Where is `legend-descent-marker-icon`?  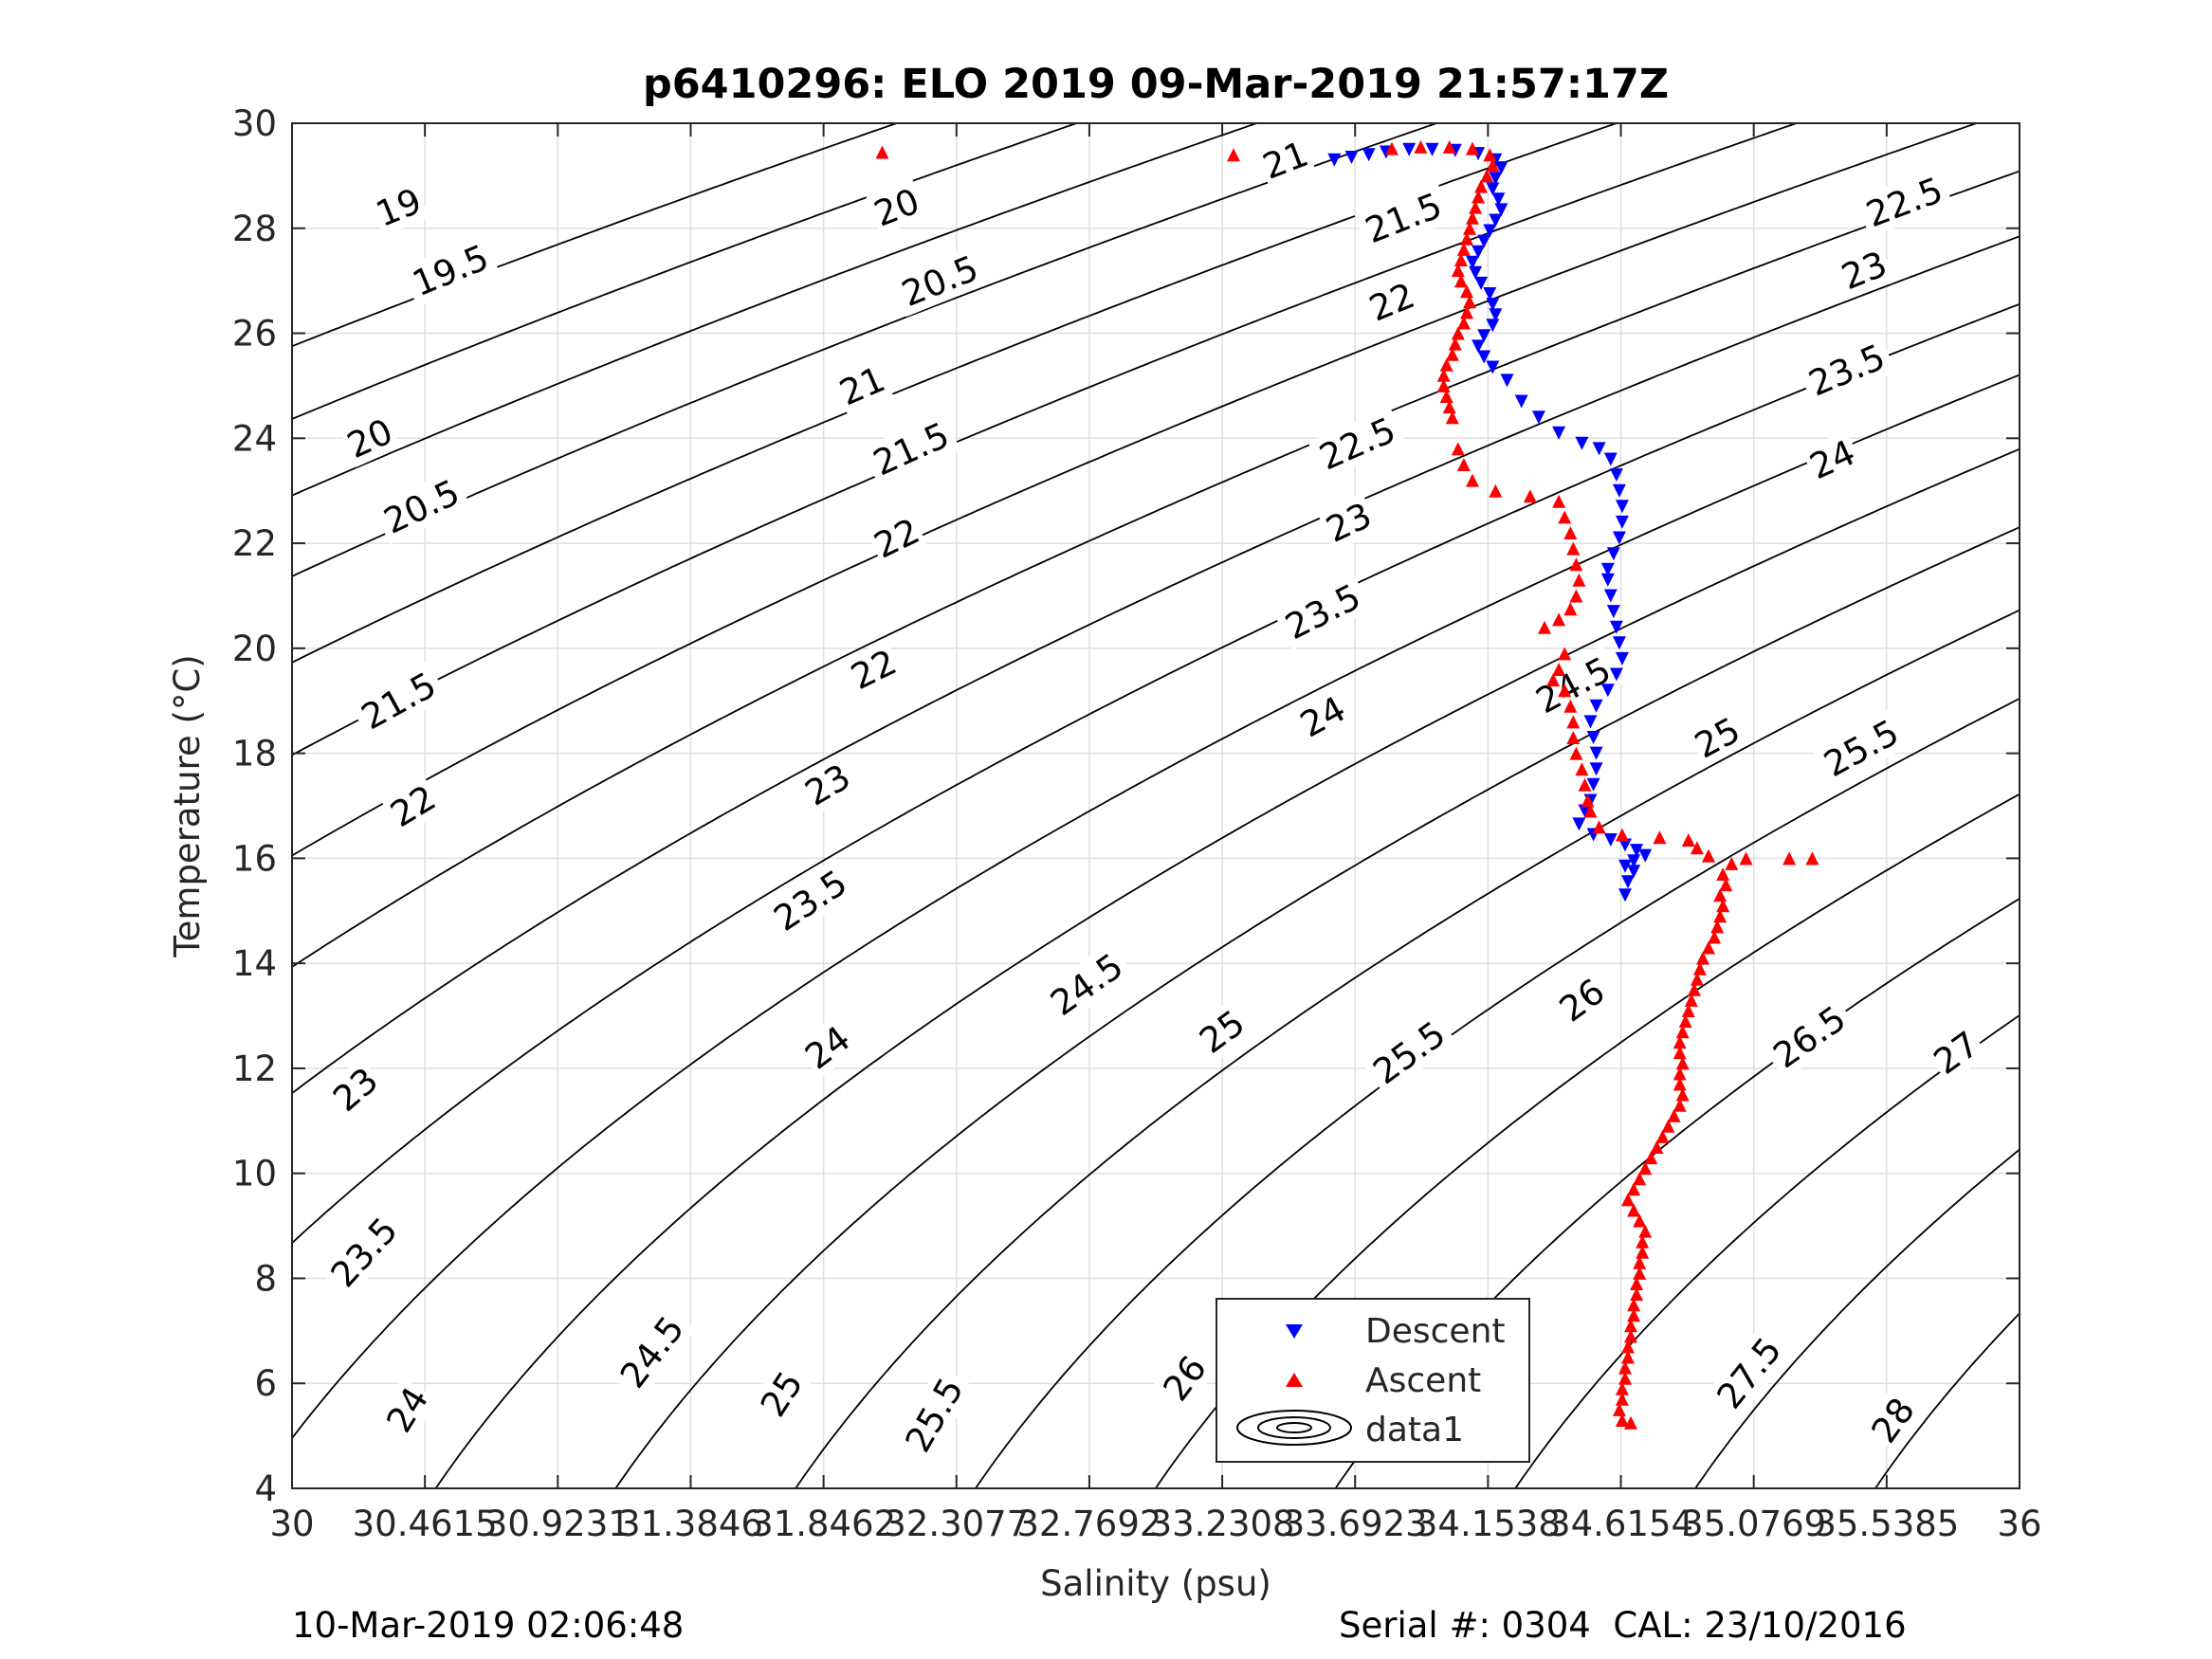 legend-descent-marker-icon is located at coordinates (1294, 1331).